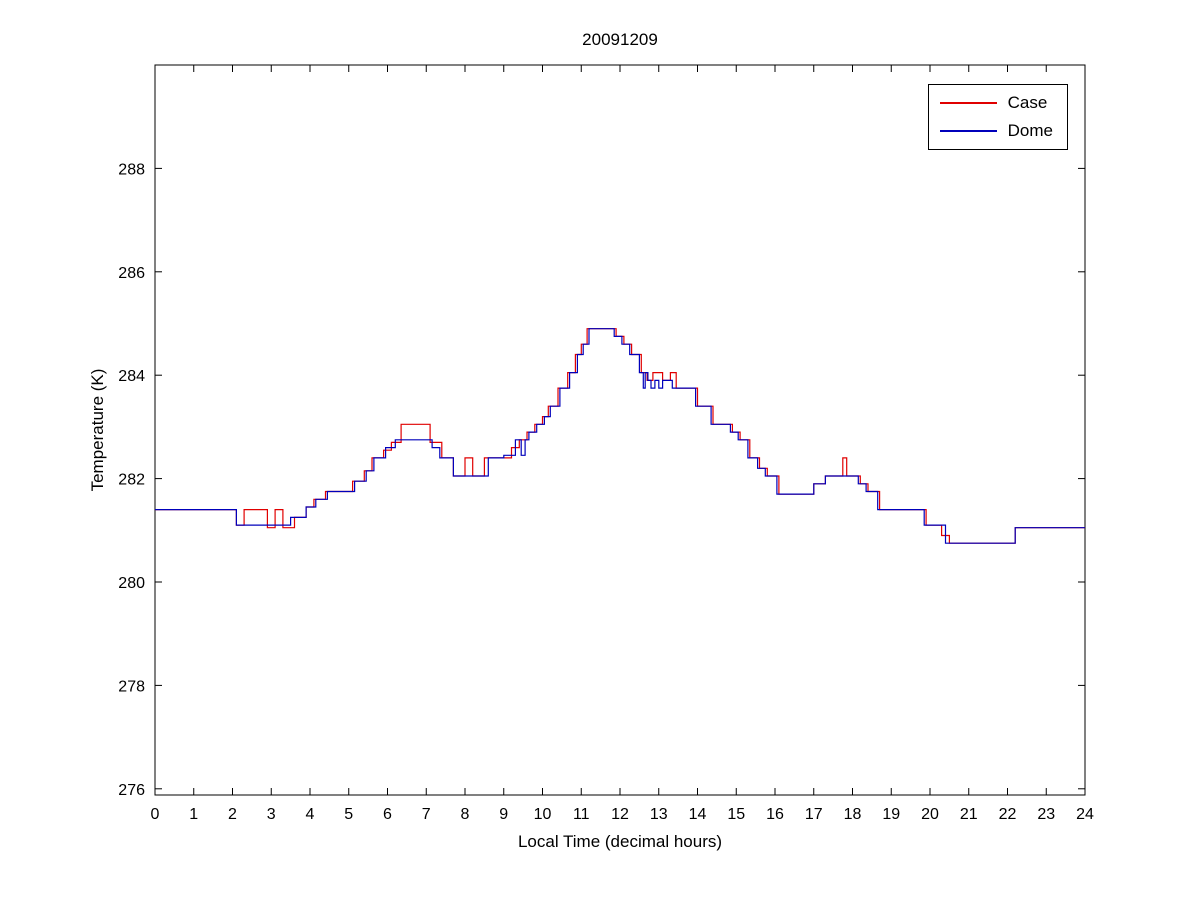 The width and height of the screenshot is (1200, 900). What do you see at coordinates (620, 814) in the screenshot?
I see `x-tick-label: 12` at bounding box center [620, 814].